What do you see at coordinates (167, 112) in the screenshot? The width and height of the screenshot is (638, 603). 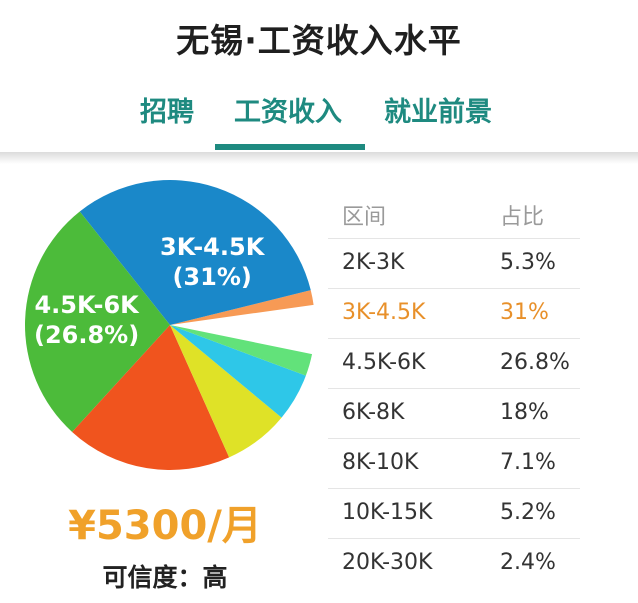 I see `tab-recruitment: 招聘` at bounding box center [167, 112].